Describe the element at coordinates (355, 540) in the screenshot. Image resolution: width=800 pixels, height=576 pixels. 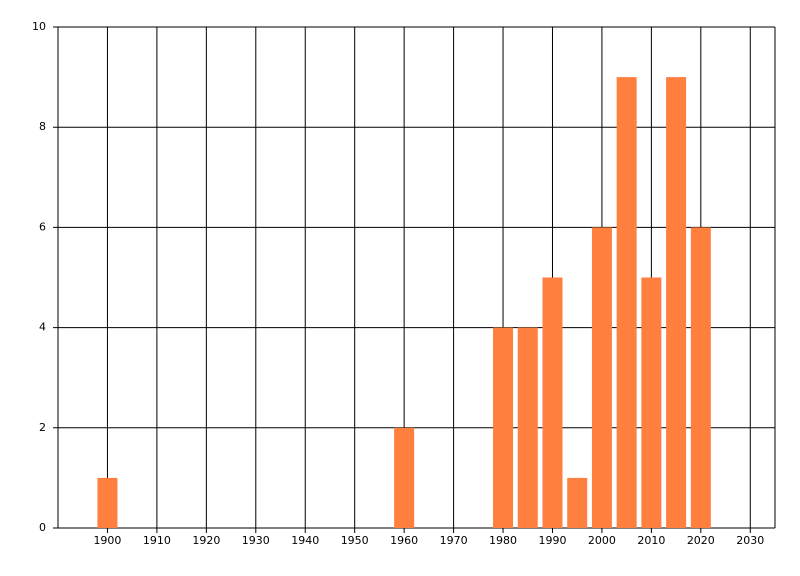
I see `x-tick-label: 1950` at that location.